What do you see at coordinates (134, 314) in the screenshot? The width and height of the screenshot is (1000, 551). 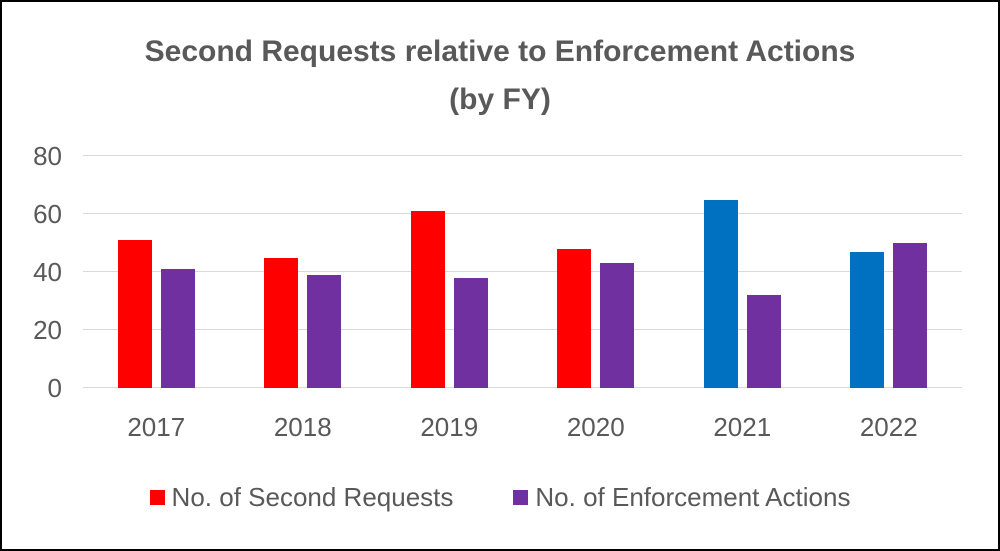 I see `bar-series1-2017` at bounding box center [134, 314].